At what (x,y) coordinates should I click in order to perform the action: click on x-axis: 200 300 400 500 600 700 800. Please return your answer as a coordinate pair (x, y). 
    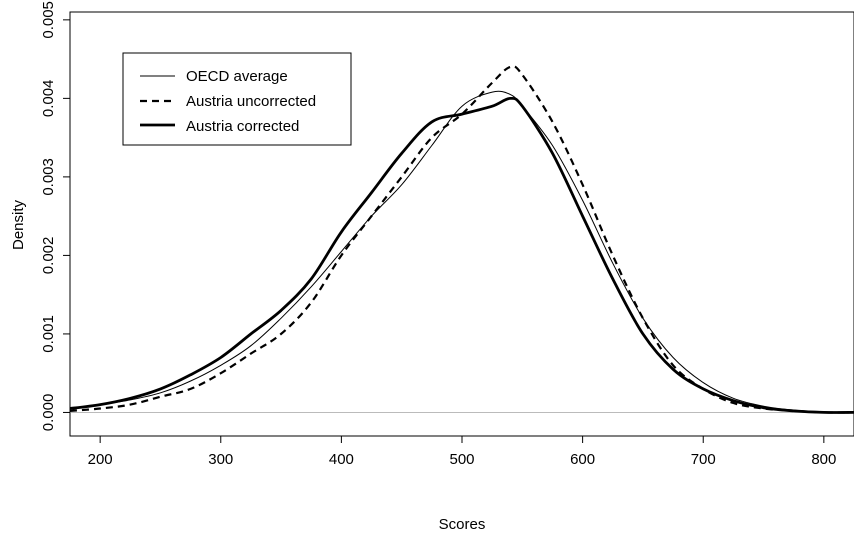
    Looking at the image, I should click on (462, 451).